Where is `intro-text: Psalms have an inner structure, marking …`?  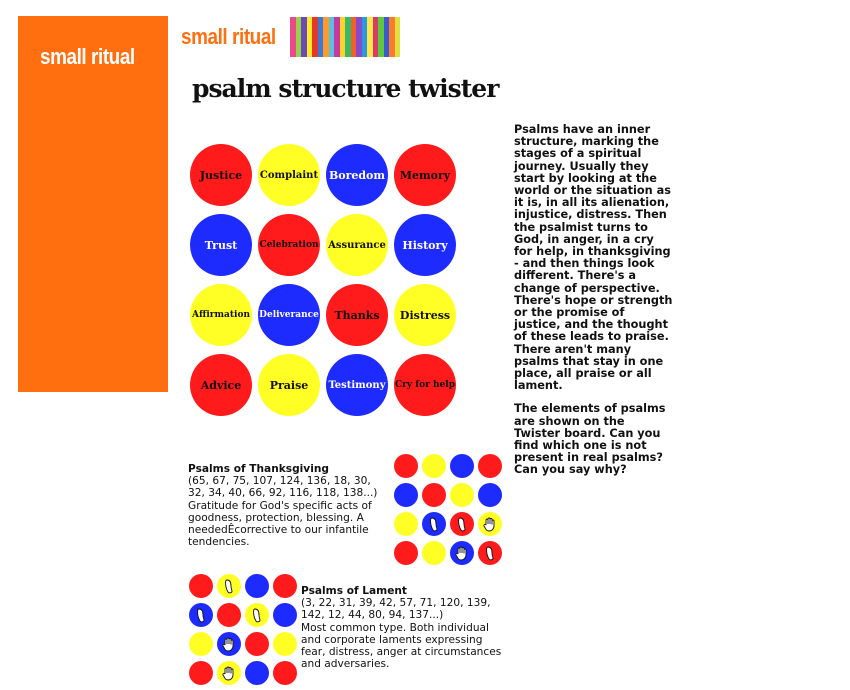 intro-text: Psalms have an inner structure, marking … is located at coordinates (594, 305).